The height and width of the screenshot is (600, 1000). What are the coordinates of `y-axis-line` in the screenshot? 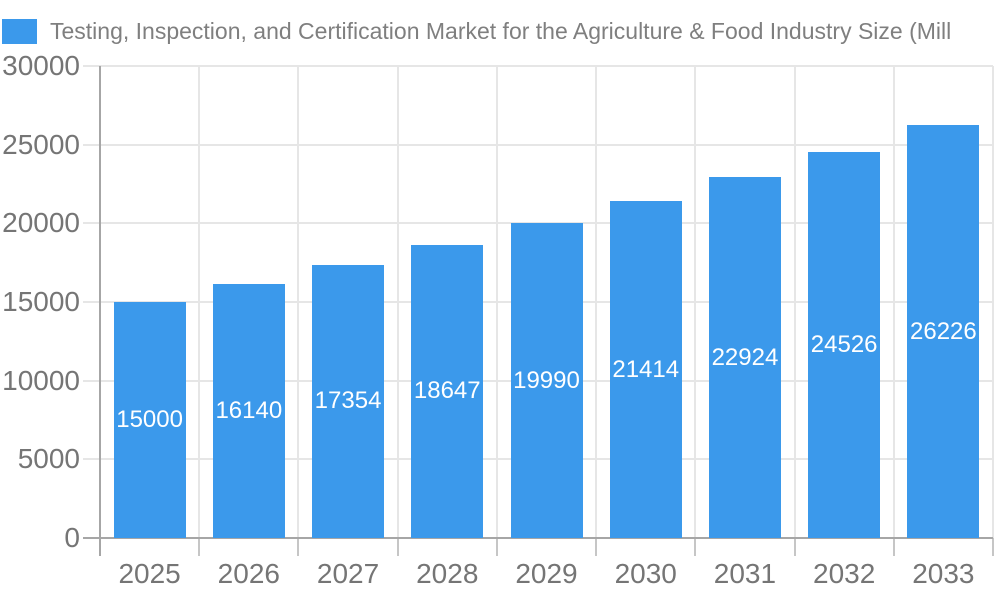 It's located at (100, 311).